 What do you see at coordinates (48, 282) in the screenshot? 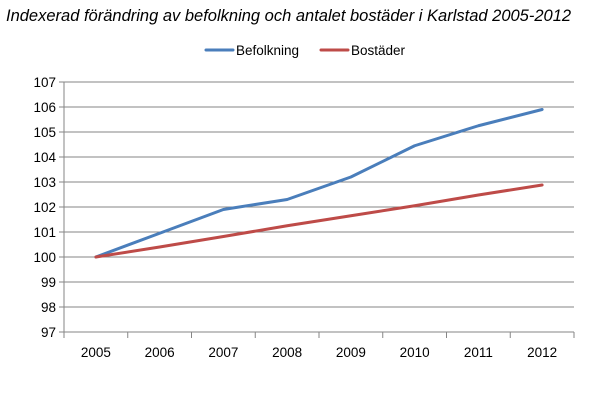
I see `y-tick-label: 99` at bounding box center [48, 282].